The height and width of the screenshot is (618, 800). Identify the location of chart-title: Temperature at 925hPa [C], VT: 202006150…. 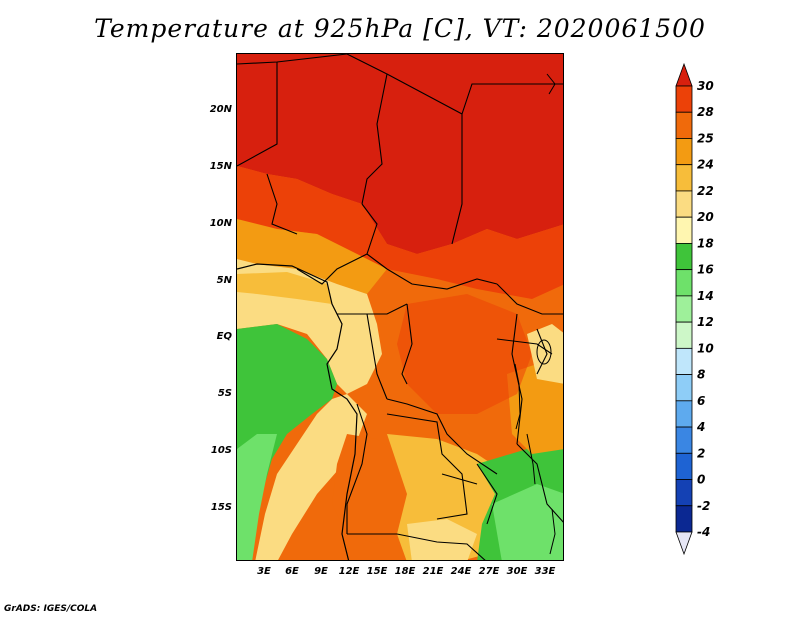
(400, 28).